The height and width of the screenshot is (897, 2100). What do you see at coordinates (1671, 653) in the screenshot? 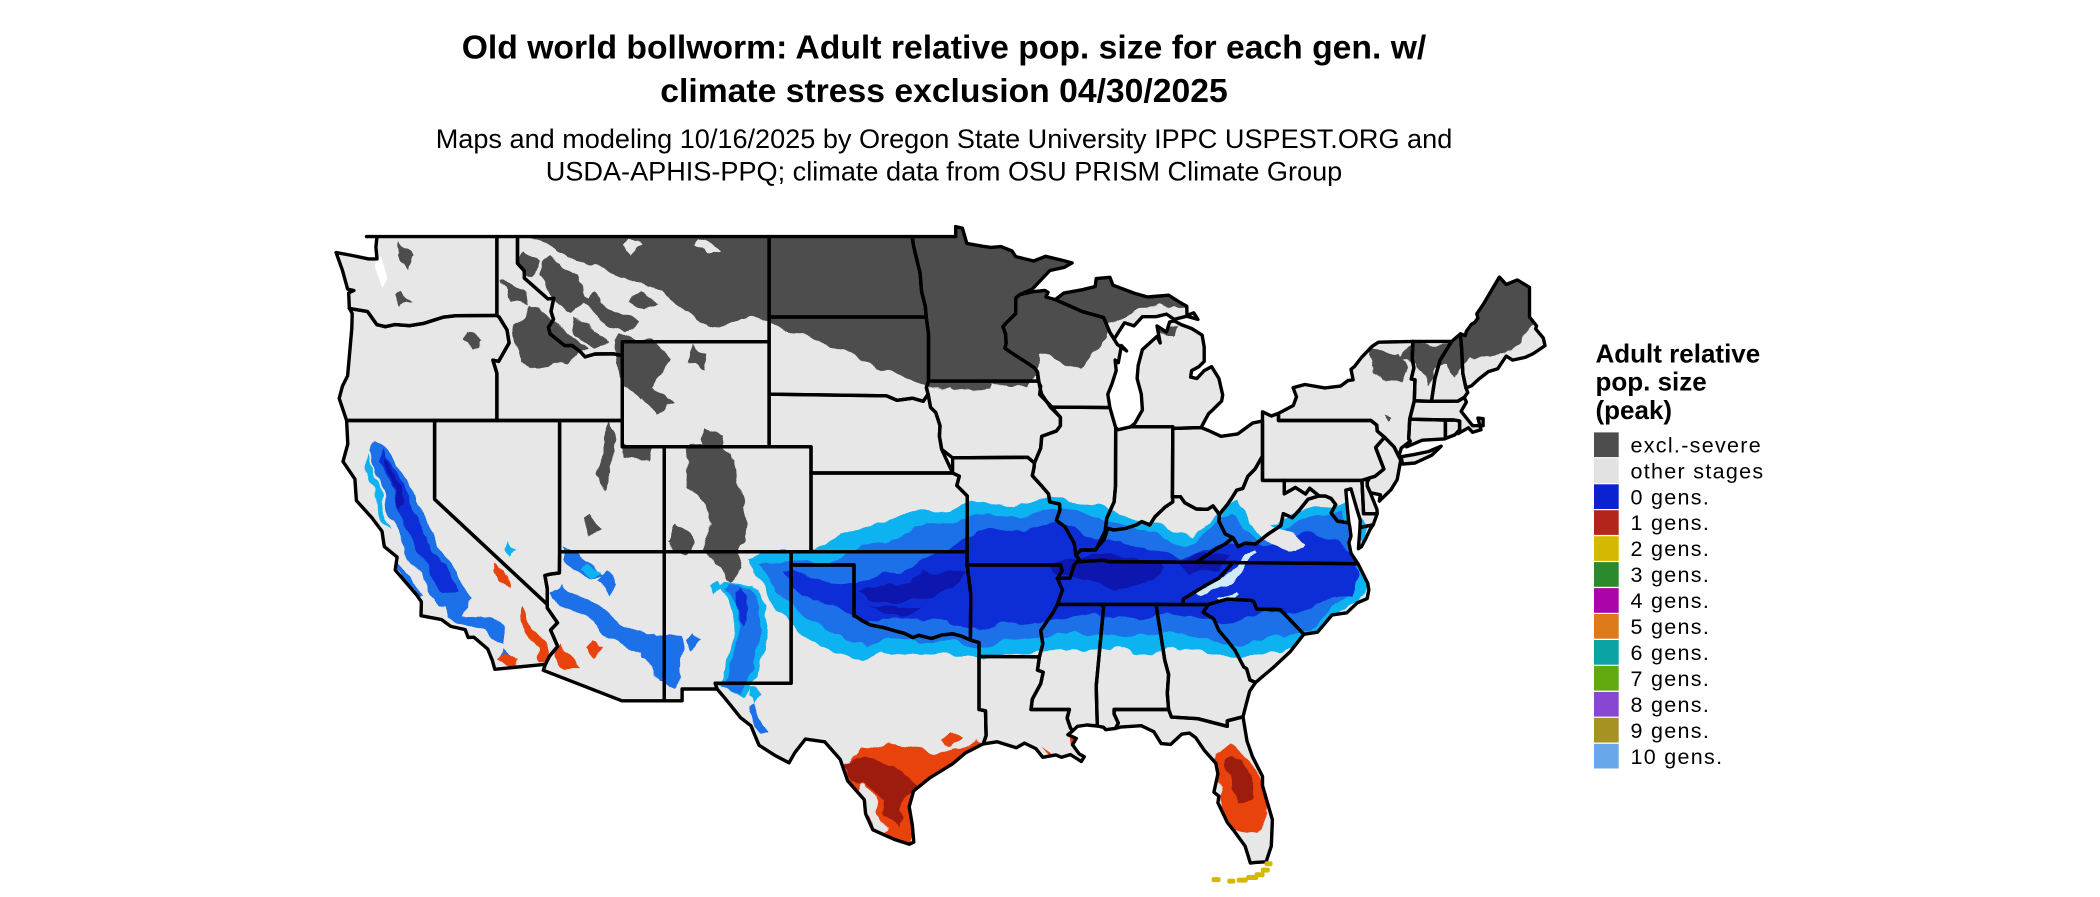
I see `svg-text: 6 gens.` at bounding box center [1671, 653].